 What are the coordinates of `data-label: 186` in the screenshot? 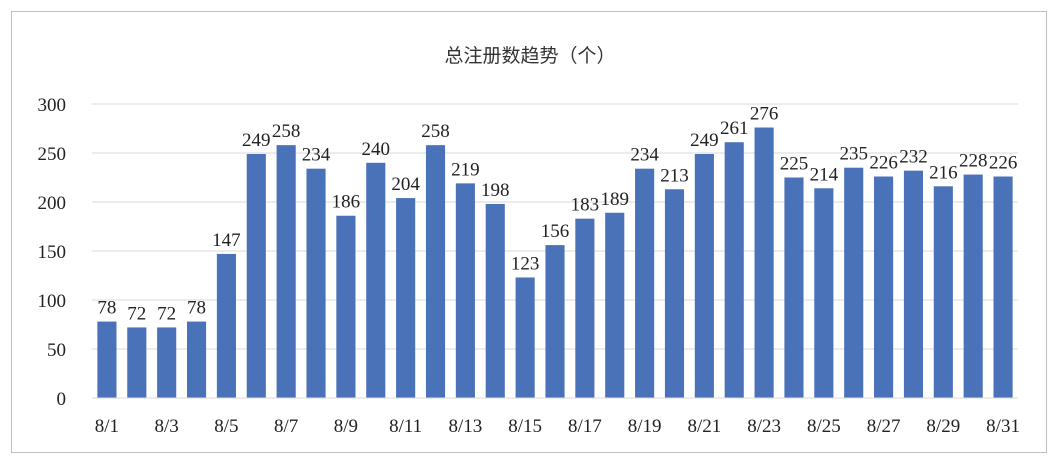 It's located at (346, 202).